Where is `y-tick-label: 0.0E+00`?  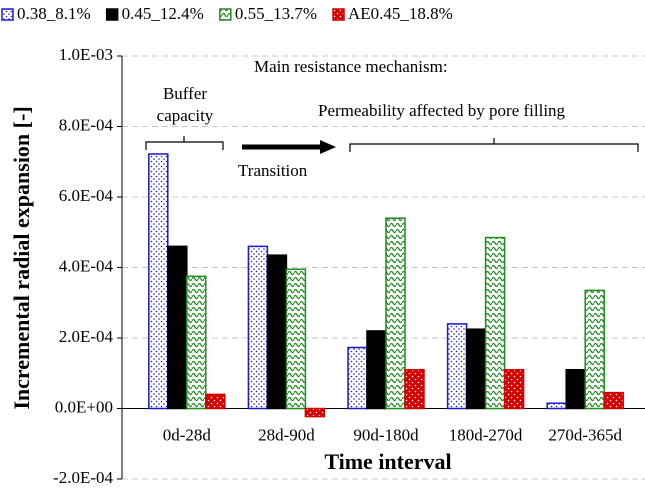 y-tick-label: 0.0E+00 is located at coordinates (84, 406).